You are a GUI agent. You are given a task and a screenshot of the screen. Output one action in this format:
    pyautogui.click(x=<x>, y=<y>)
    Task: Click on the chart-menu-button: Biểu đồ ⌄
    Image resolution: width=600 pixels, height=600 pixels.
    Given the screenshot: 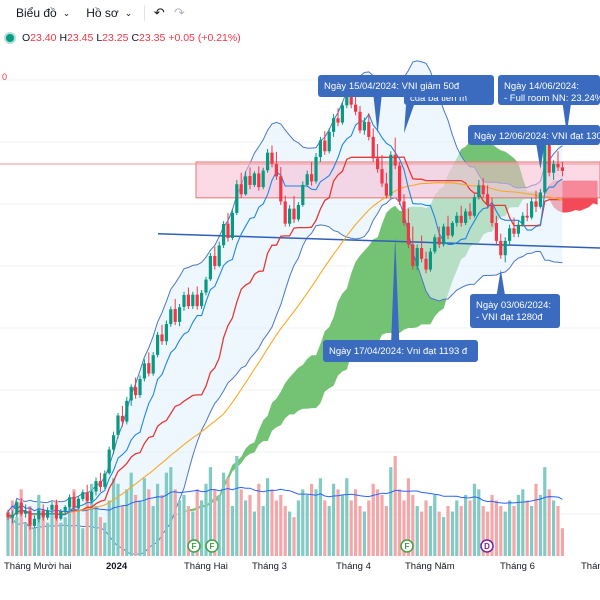 What is the action you would take?
    pyautogui.click(x=43, y=13)
    